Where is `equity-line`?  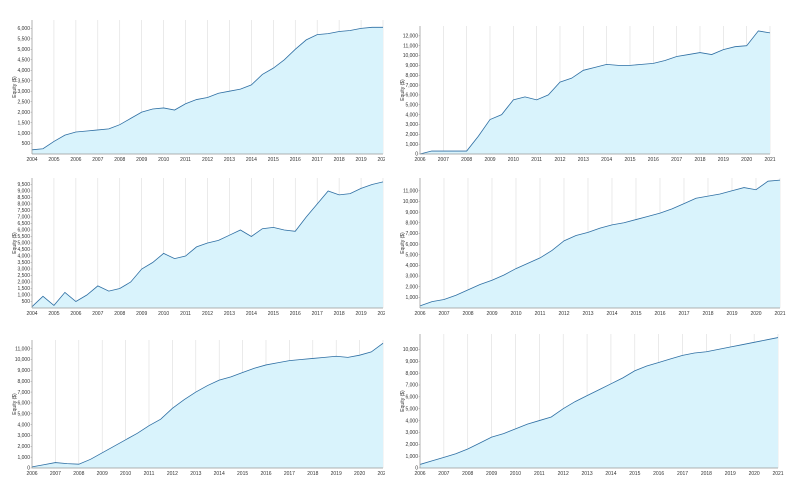 equity-line is located at coordinates (207, 405).